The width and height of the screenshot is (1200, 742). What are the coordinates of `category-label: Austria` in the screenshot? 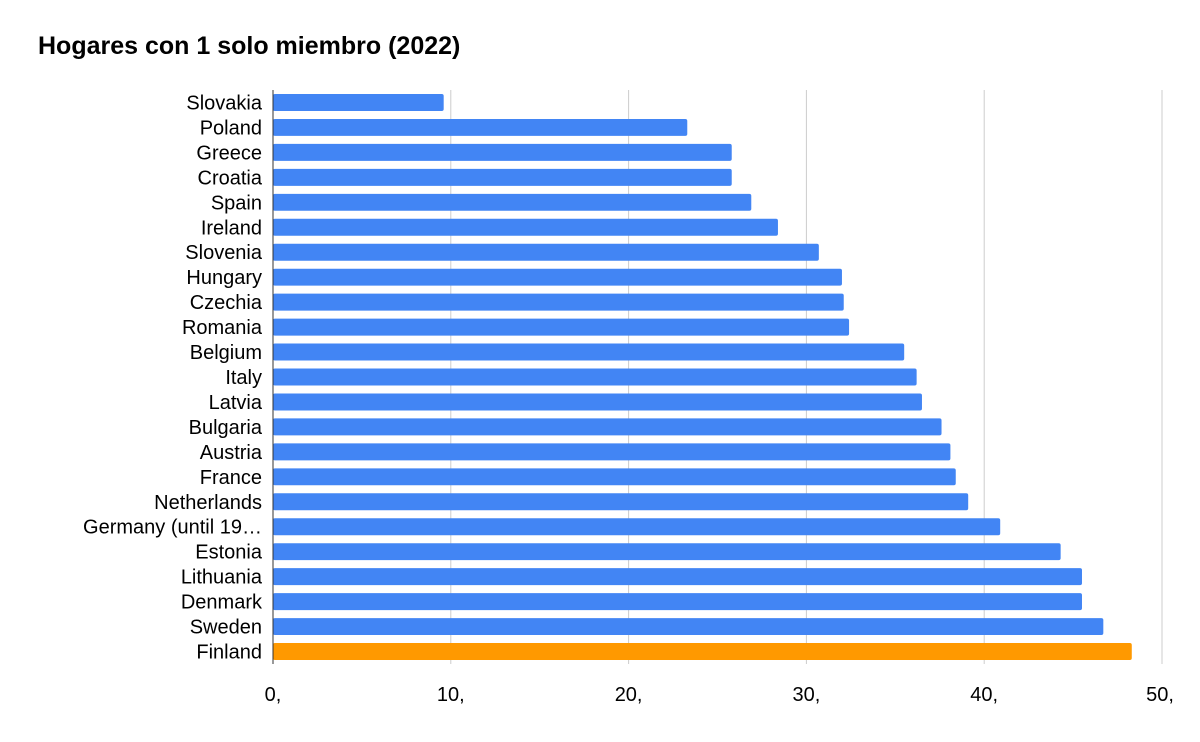 It's located at (231, 453).